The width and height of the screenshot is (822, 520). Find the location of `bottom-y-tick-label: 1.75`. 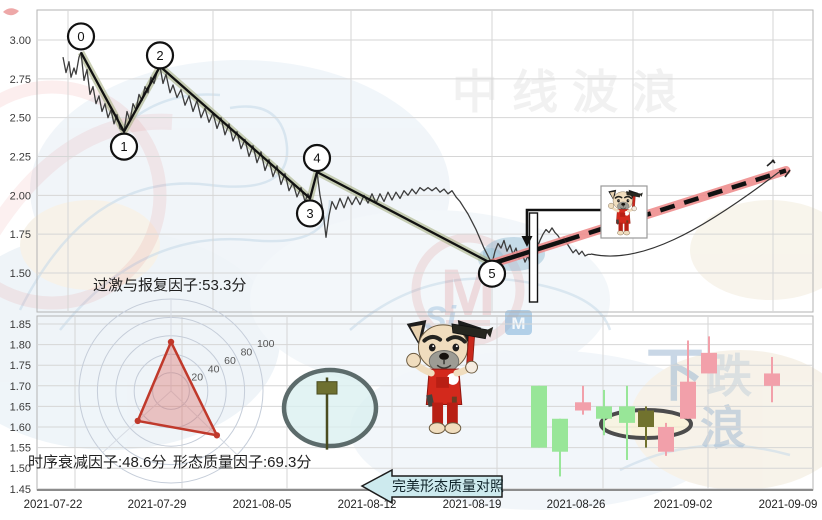

bottom-y-tick-label: 1.75 is located at coordinates (20, 366).